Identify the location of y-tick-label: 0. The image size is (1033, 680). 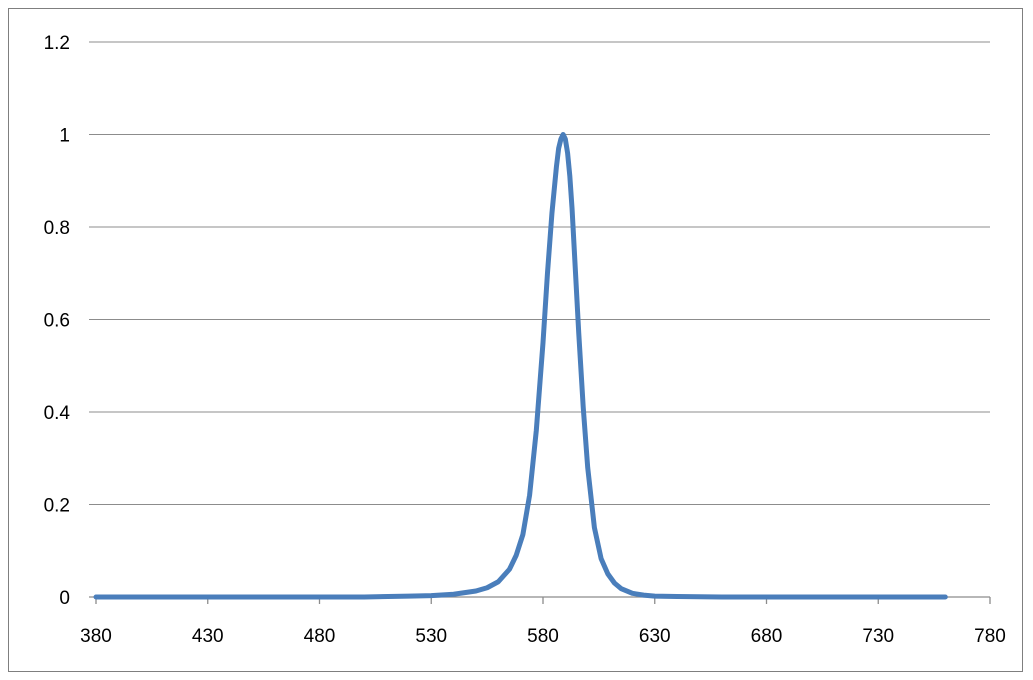
(64, 598).